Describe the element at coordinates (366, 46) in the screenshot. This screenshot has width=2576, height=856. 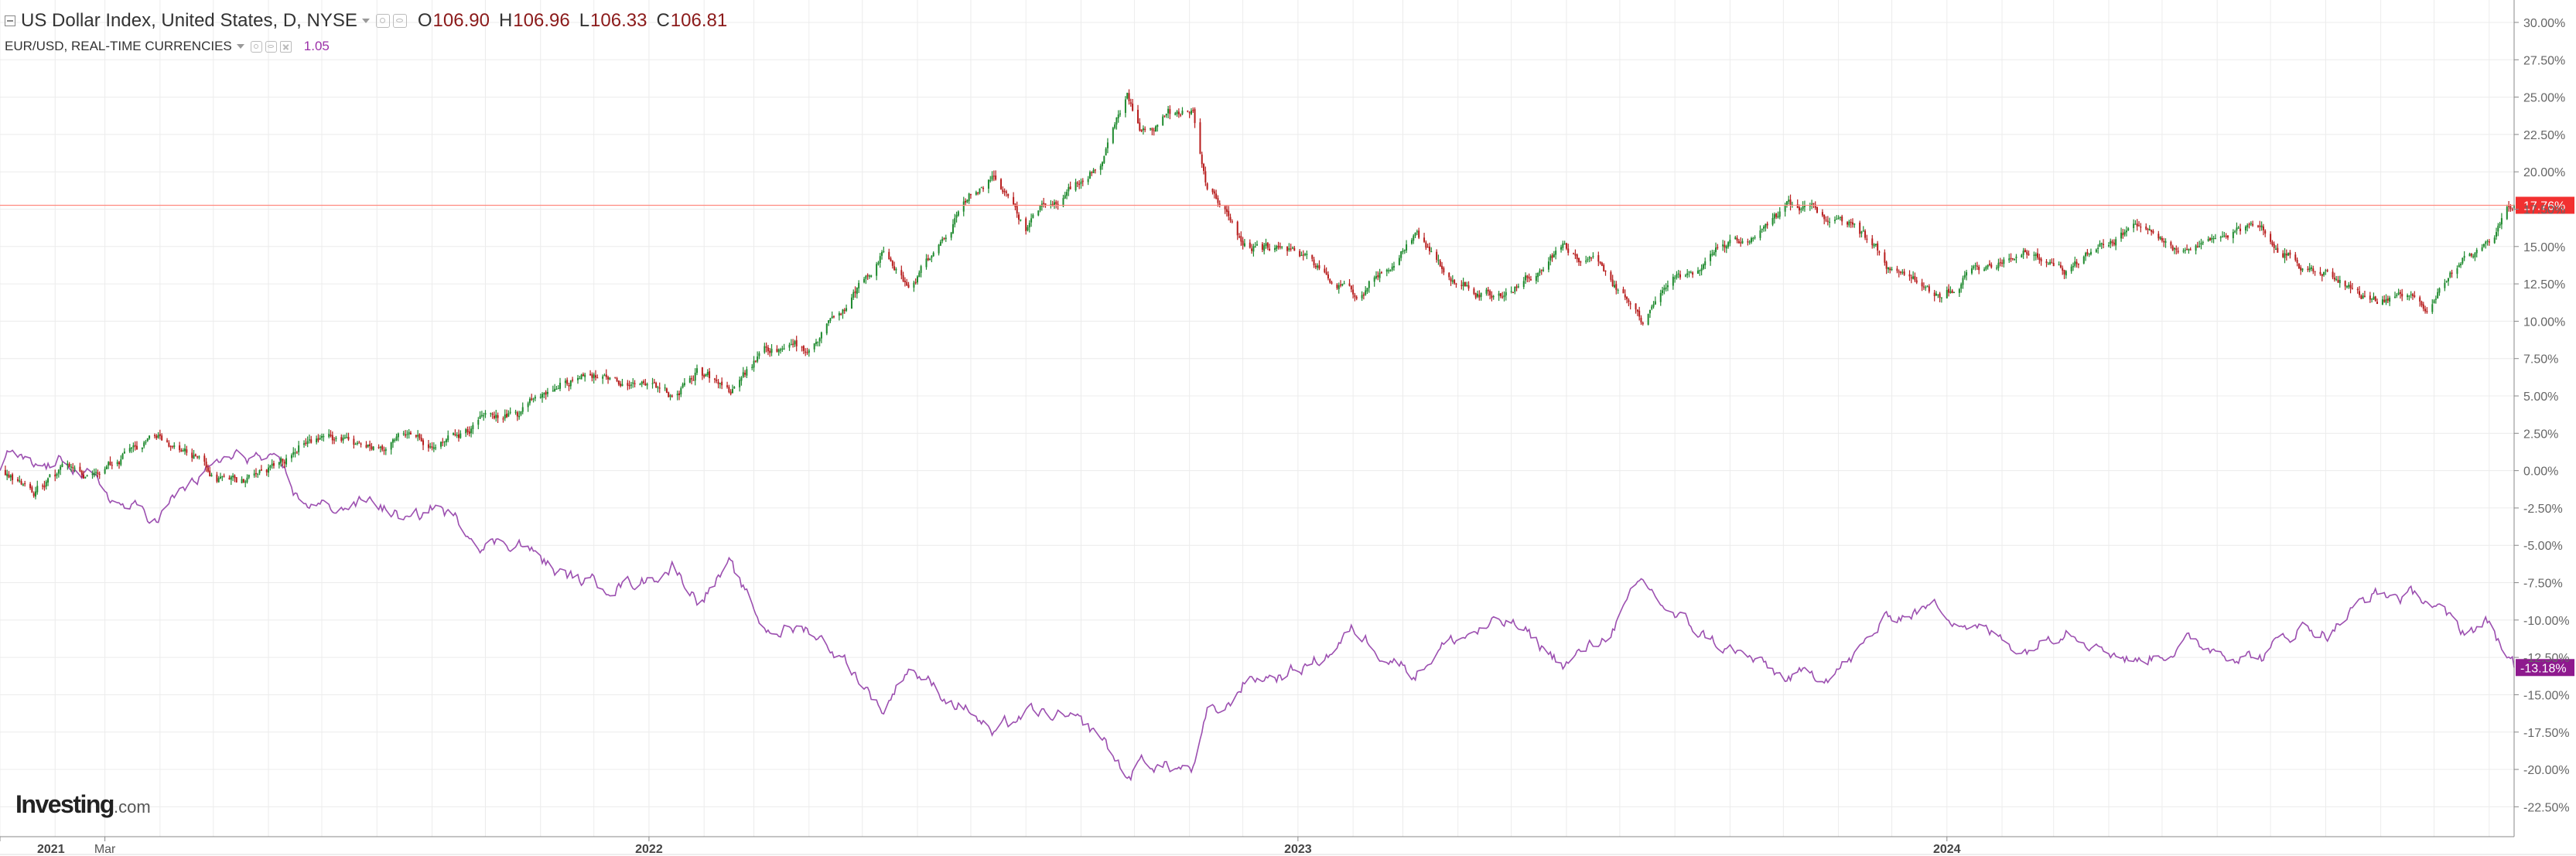
I see `compare-symbol-row: EUR/USD, REAL-TIME CURRENCIES 1.05` at that location.